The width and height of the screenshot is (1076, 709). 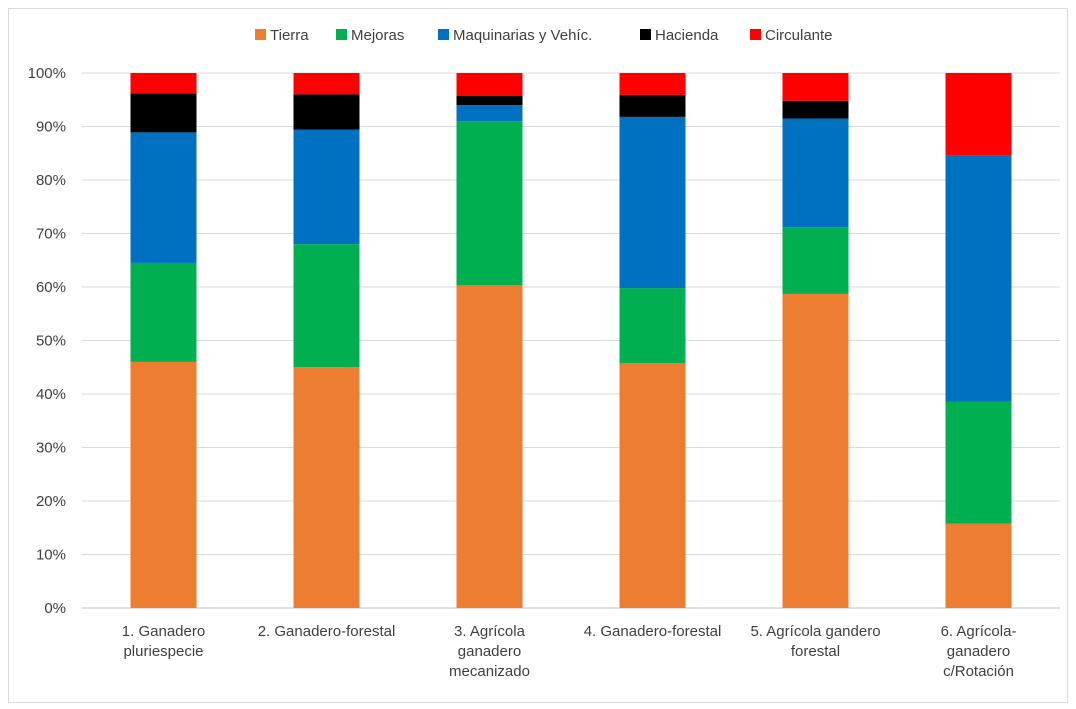 I want to click on y-tick-label: 50%, so click(x=51, y=341).